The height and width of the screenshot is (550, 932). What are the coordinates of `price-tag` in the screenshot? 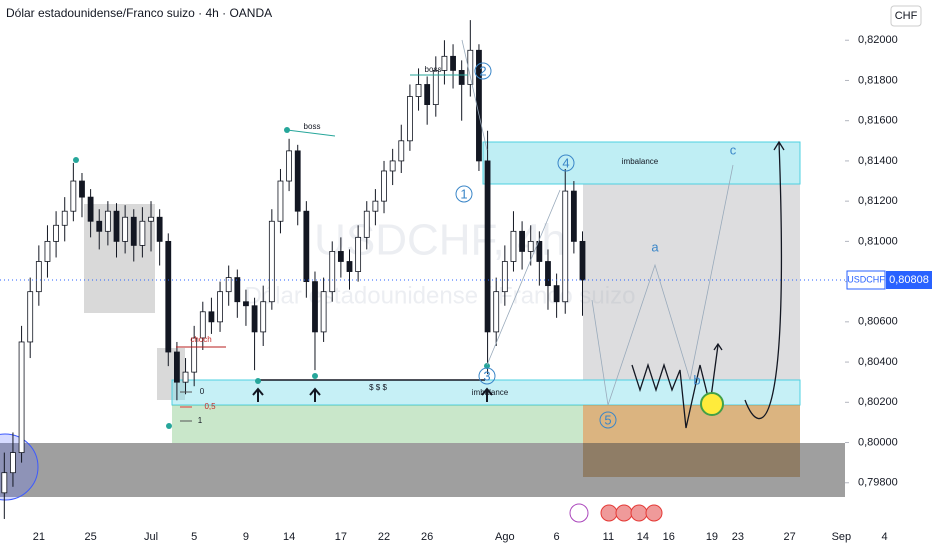 It's located at (909, 280).